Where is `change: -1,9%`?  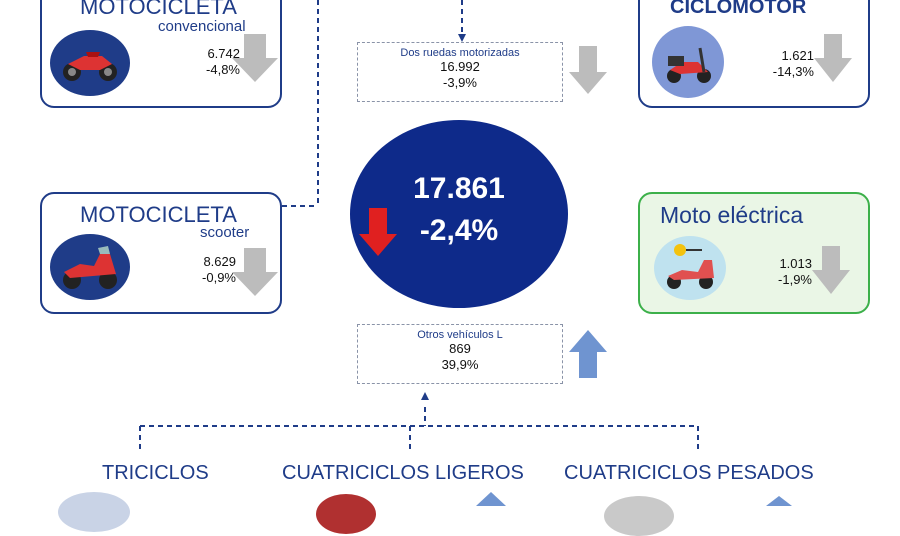 change: -1,9% is located at coordinates (795, 279).